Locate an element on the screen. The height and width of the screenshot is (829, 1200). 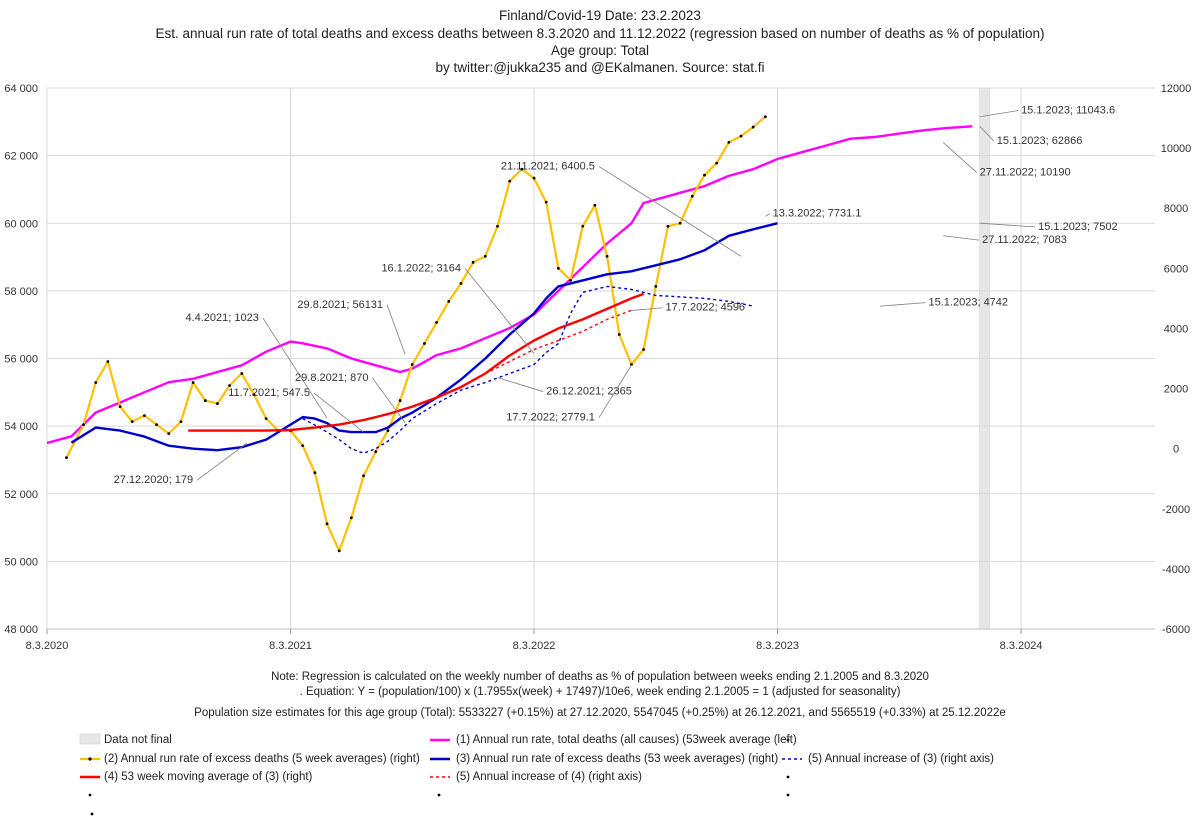
y-left-tick-label: 56 000 is located at coordinates (21, 360).